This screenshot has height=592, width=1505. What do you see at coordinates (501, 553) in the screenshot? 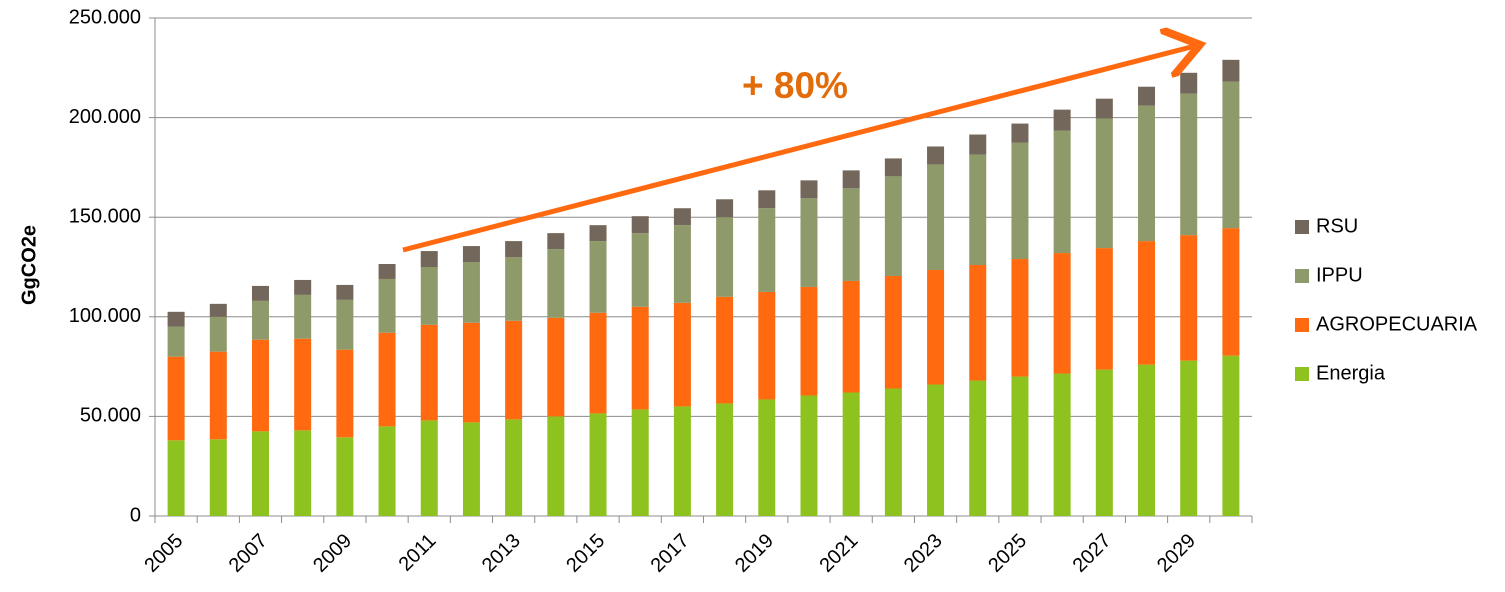
I see `x-tick-label: 2013` at bounding box center [501, 553].